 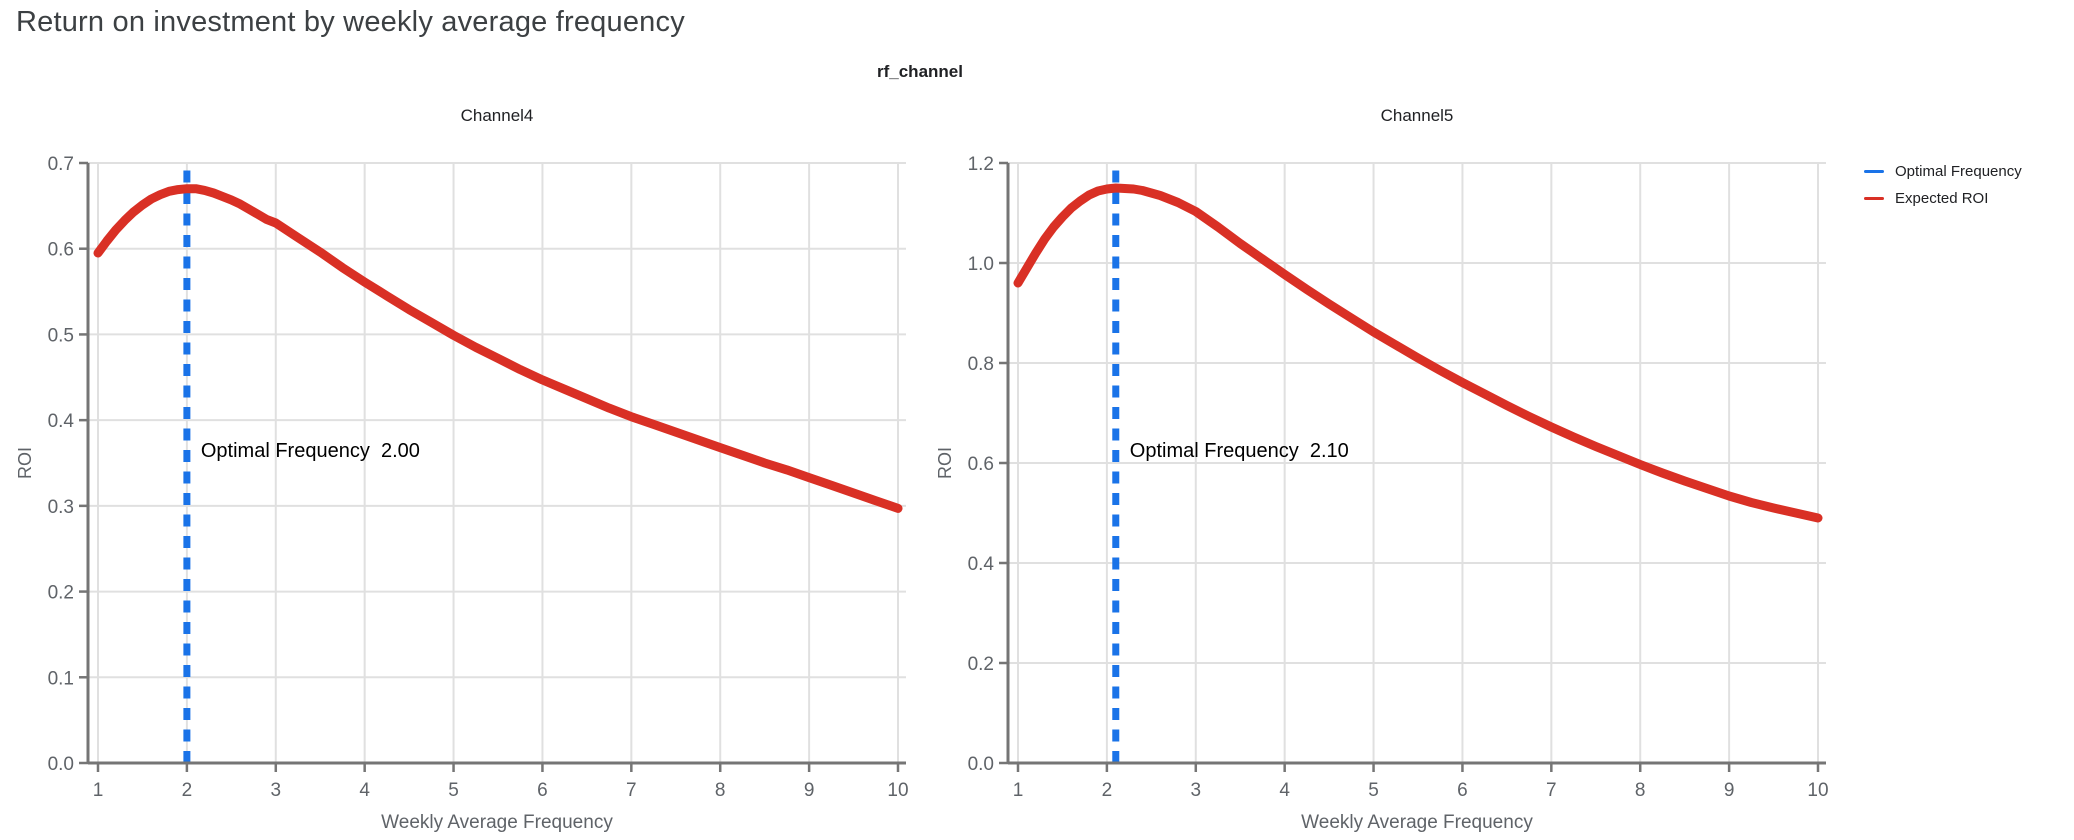 What do you see at coordinates (61, 678) in the screenshot?
I see `y-tick-label: 0.1` at bounding box center [61, 678].